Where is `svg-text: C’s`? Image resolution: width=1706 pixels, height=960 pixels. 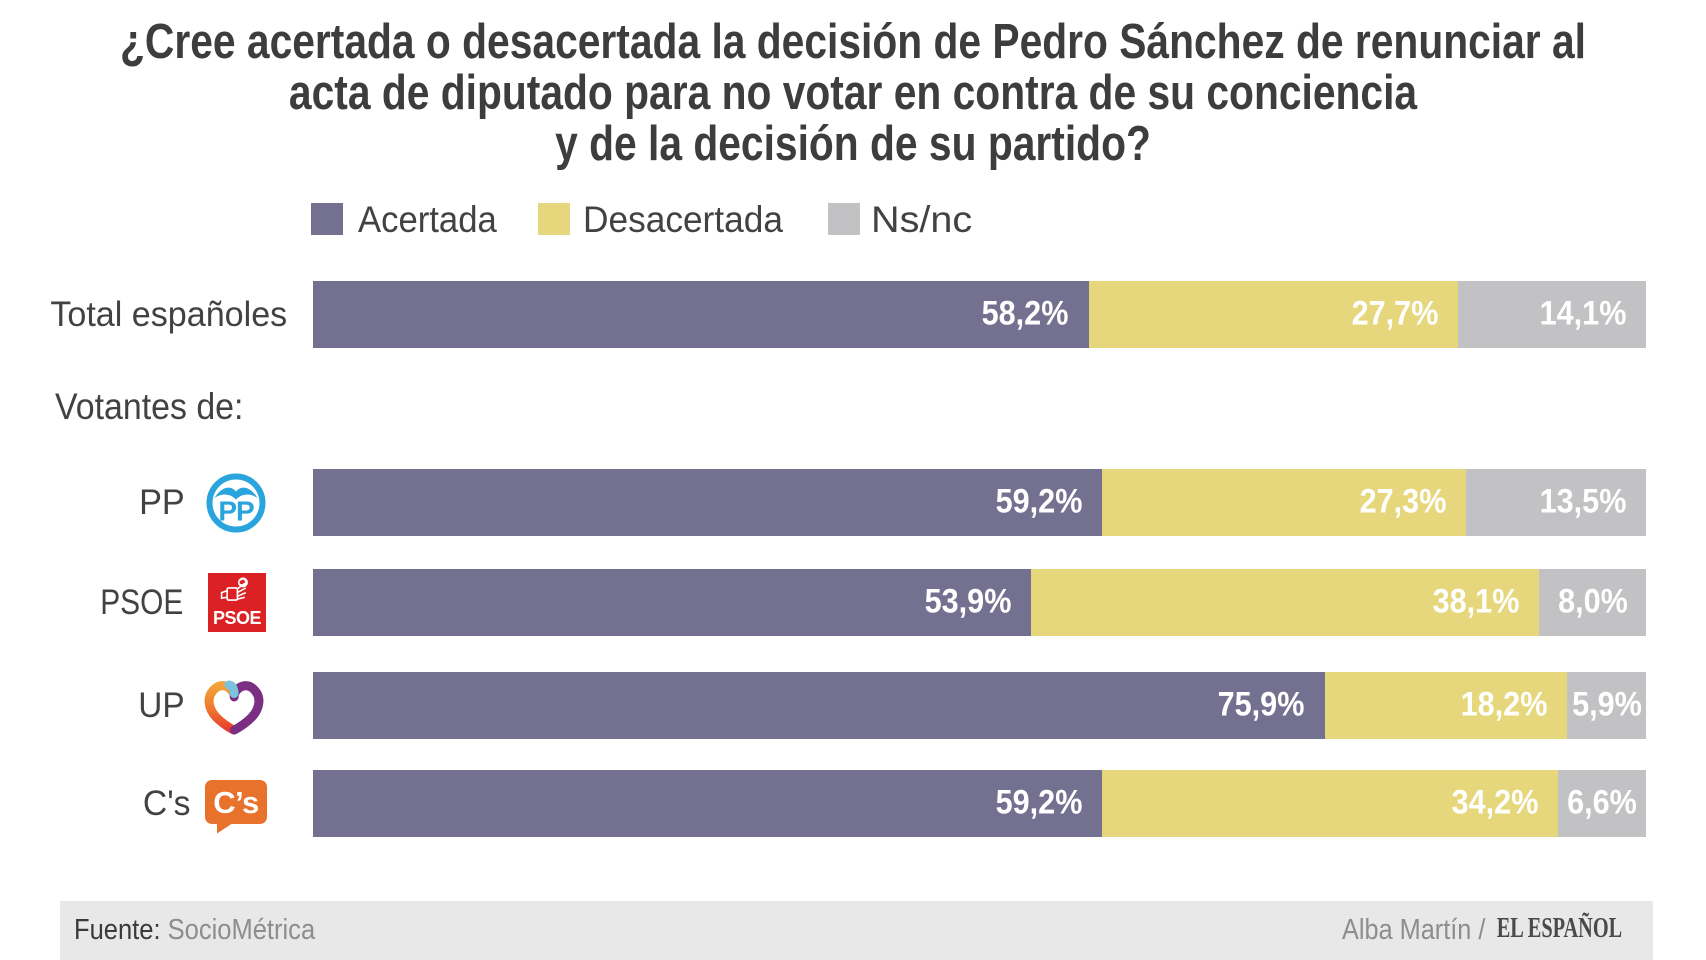
svg-text: C’s is located at coordinates (236, 802).